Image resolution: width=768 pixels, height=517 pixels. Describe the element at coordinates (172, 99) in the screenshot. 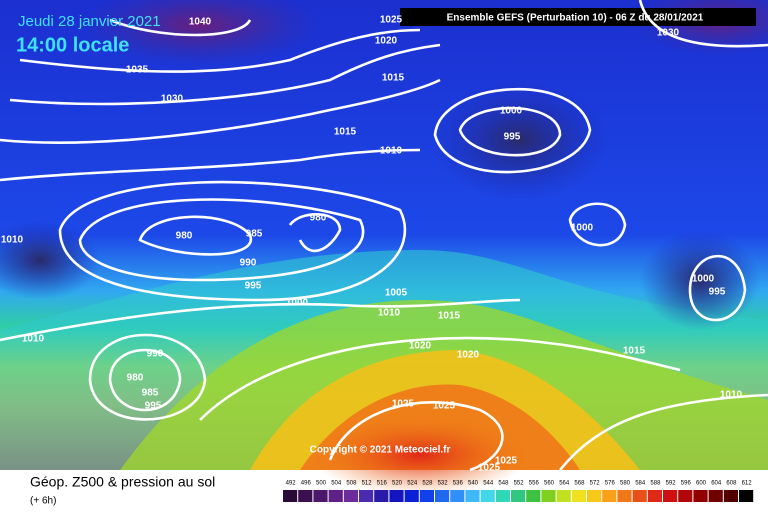

I see `isobar-label: 1030` at that location.